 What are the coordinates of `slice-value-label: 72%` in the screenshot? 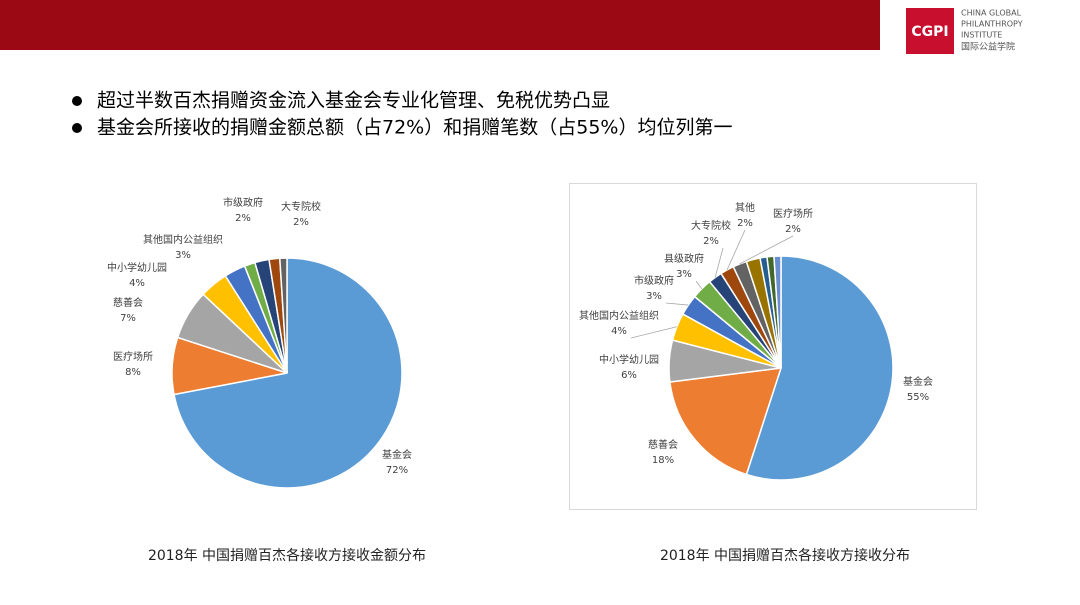 It's located at (397, 470).